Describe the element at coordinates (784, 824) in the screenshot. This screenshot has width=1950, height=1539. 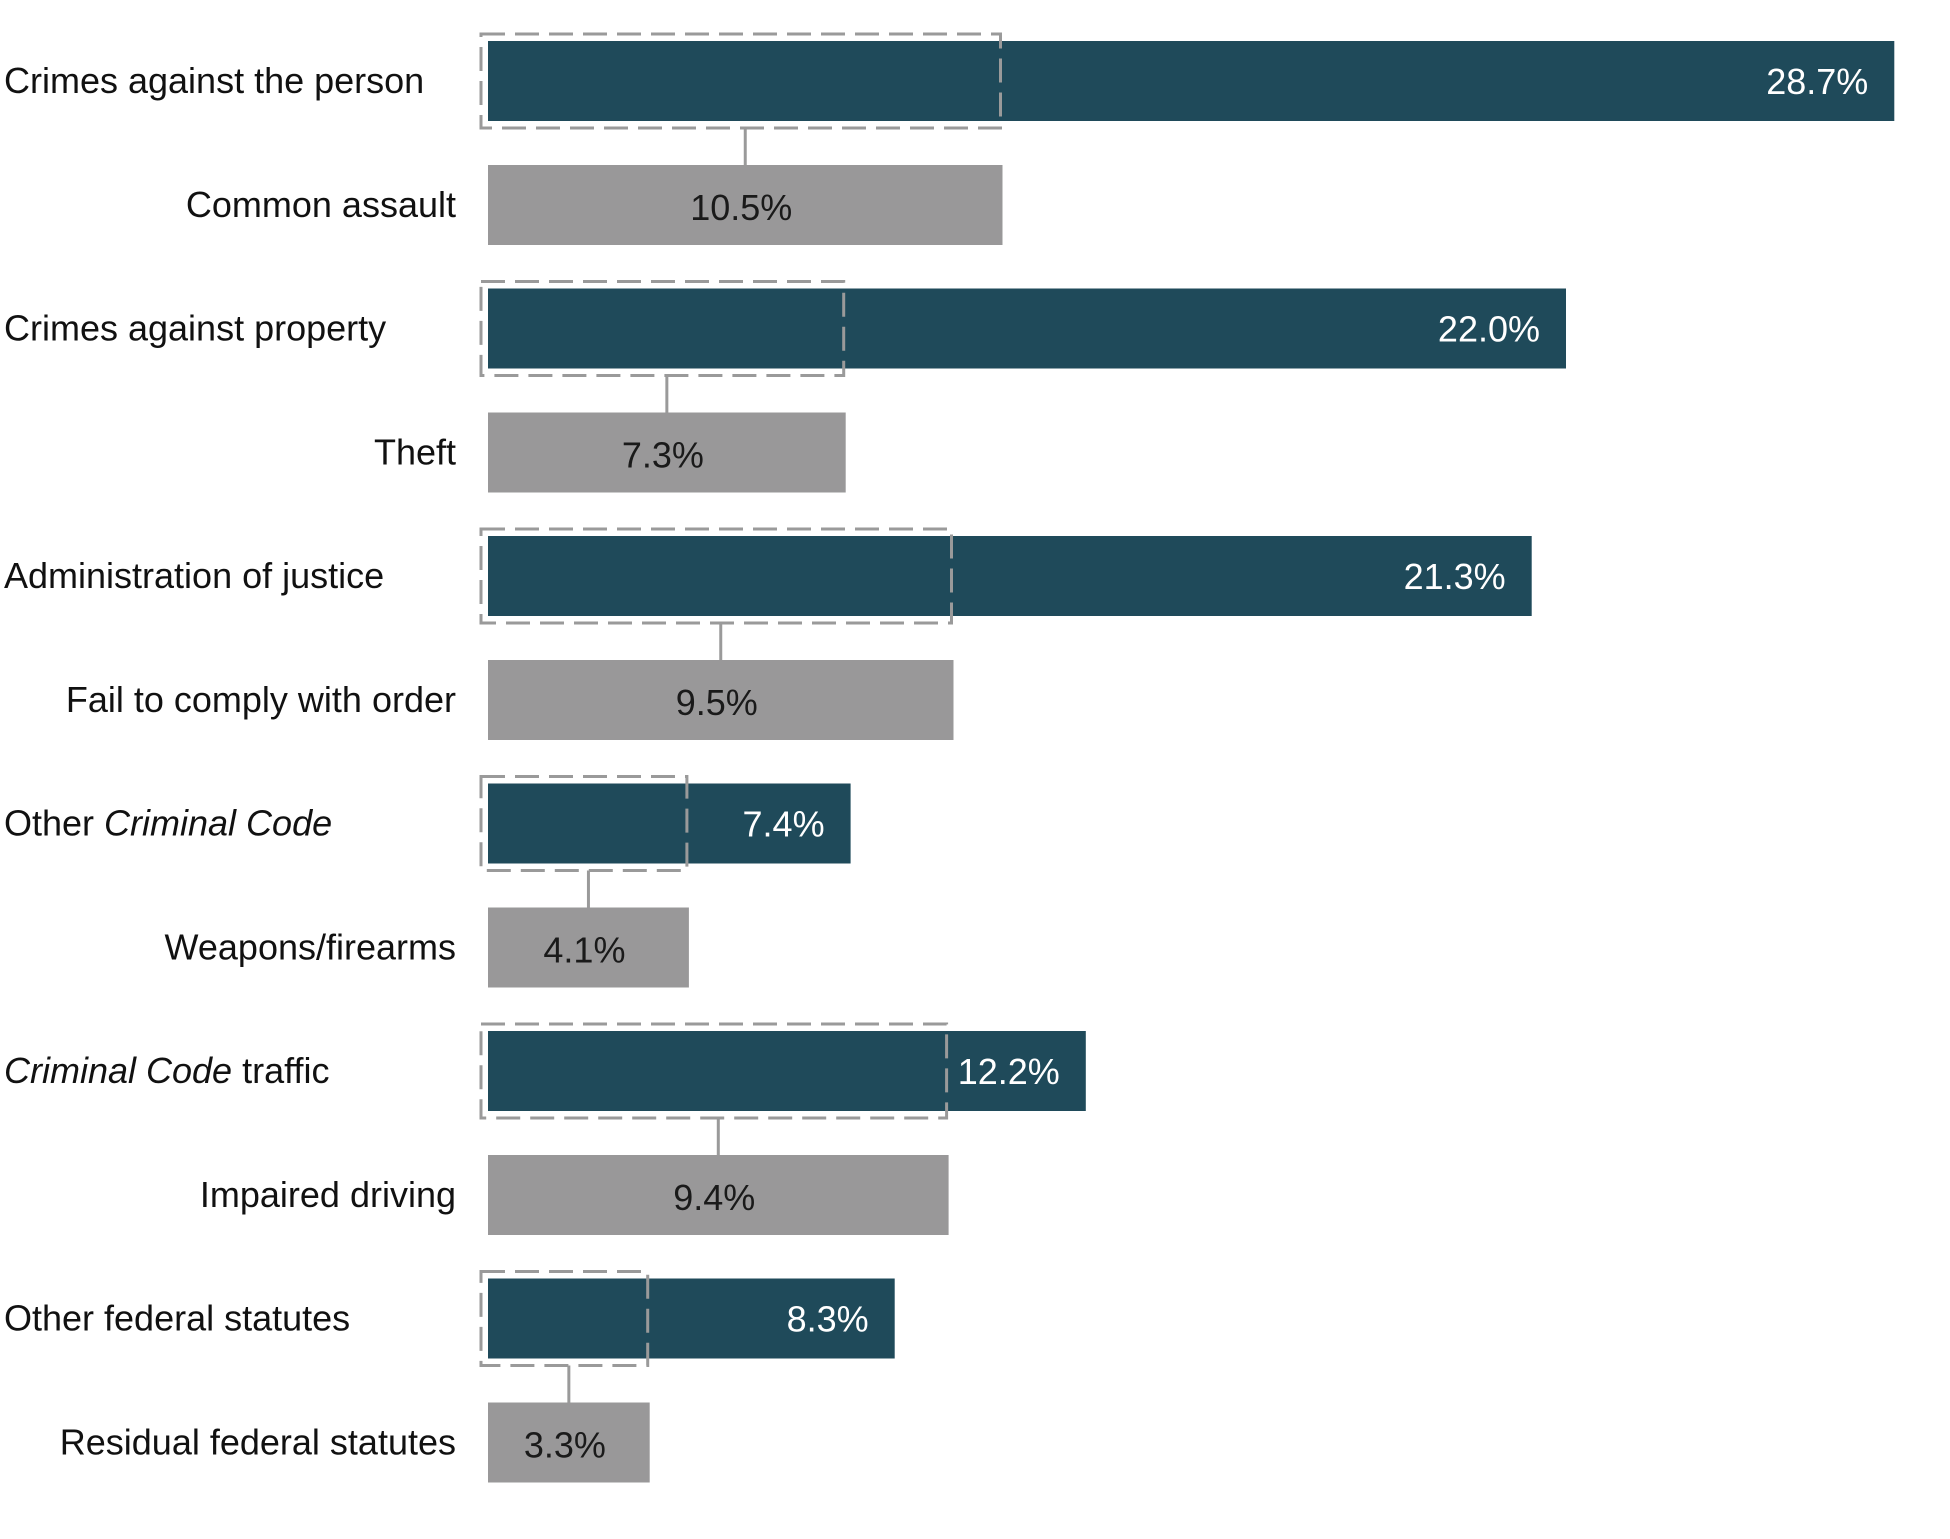
I see `main-bar-value-label: 7.4%` at that location.